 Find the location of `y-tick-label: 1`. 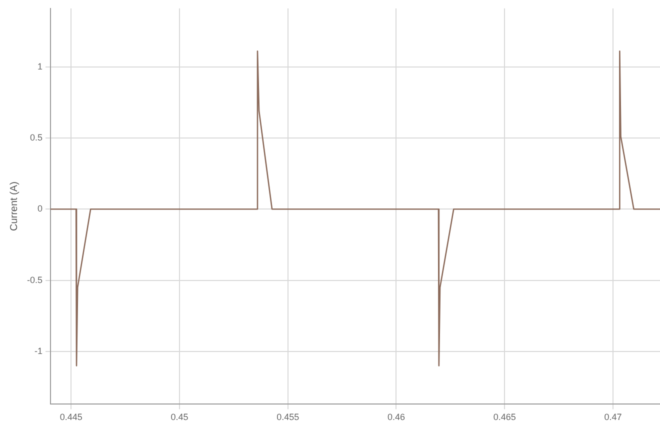

y-tick-label: 1 is located at coordinates (40, 66).